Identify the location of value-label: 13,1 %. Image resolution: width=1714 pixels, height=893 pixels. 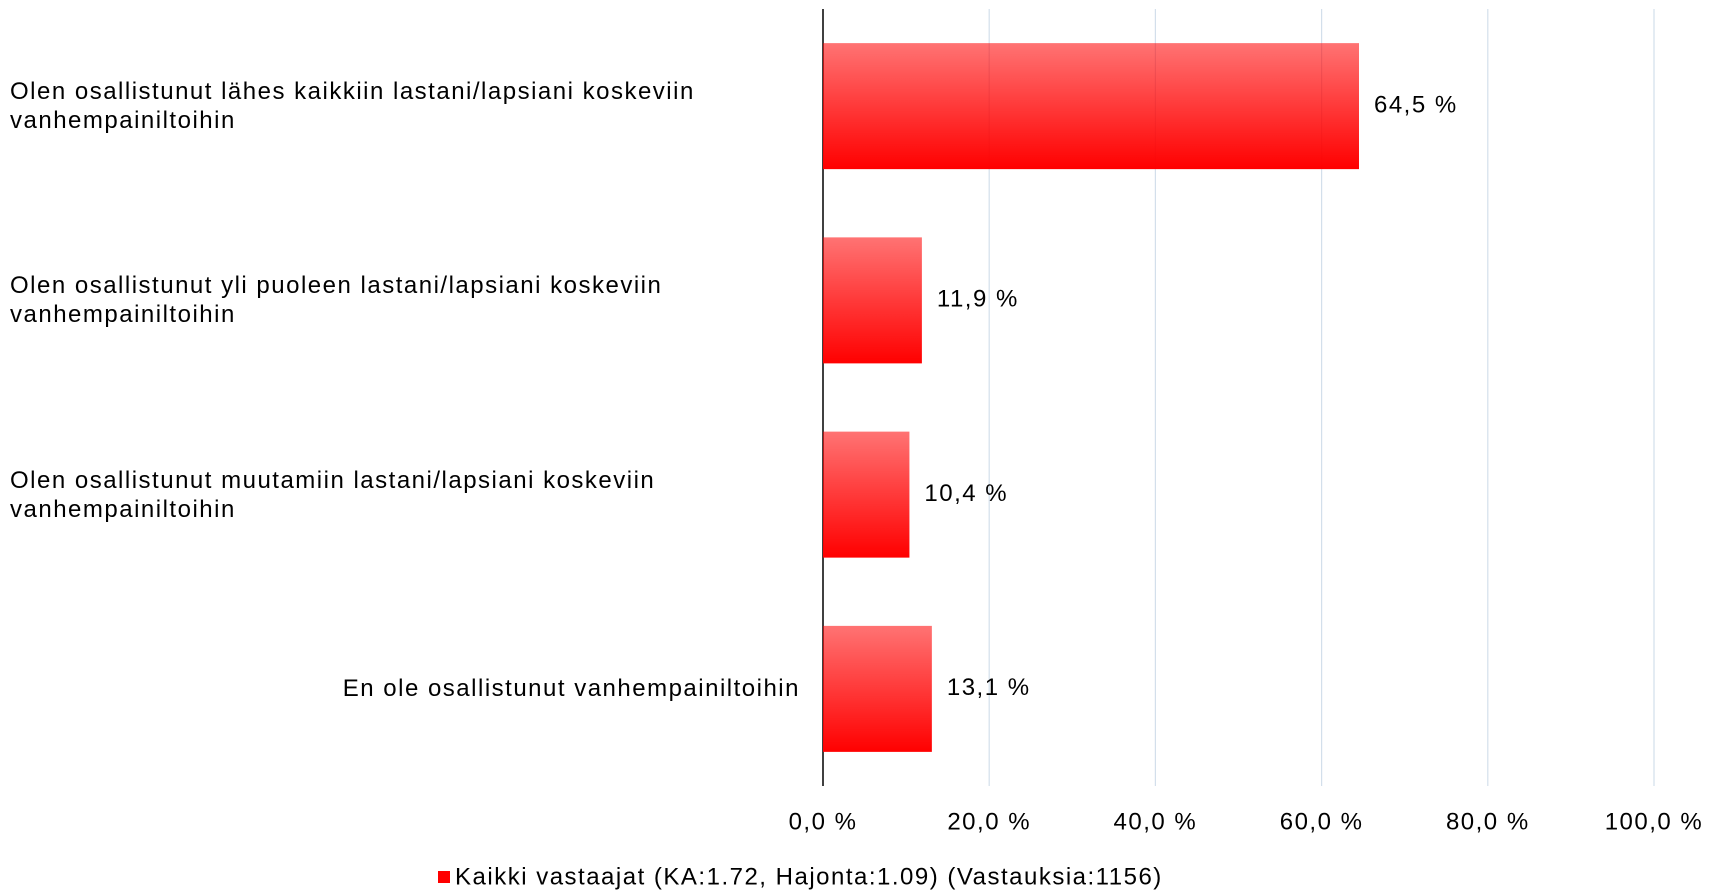
(989, 687).